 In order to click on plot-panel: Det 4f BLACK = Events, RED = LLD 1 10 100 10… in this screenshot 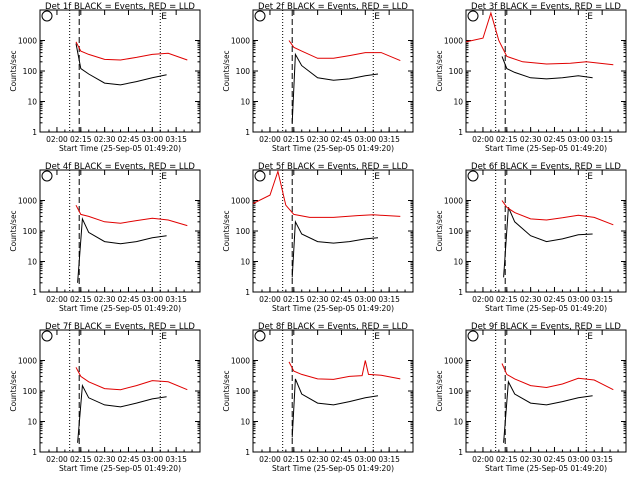, I will do `click(105, 237)`.